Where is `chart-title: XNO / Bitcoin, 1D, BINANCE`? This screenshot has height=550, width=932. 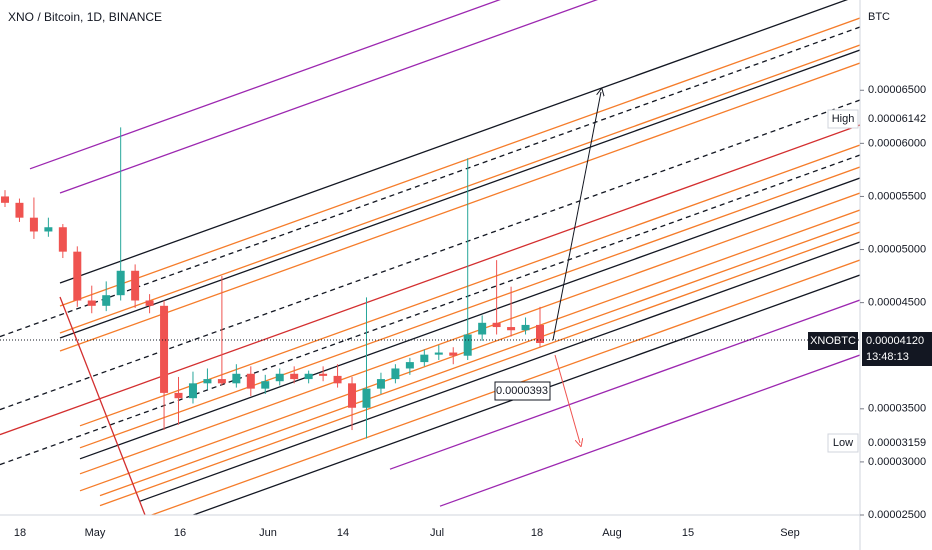 chart-title: XNO / Bitcoin, 1D, BINANCE is located at coordinates (85, 17).